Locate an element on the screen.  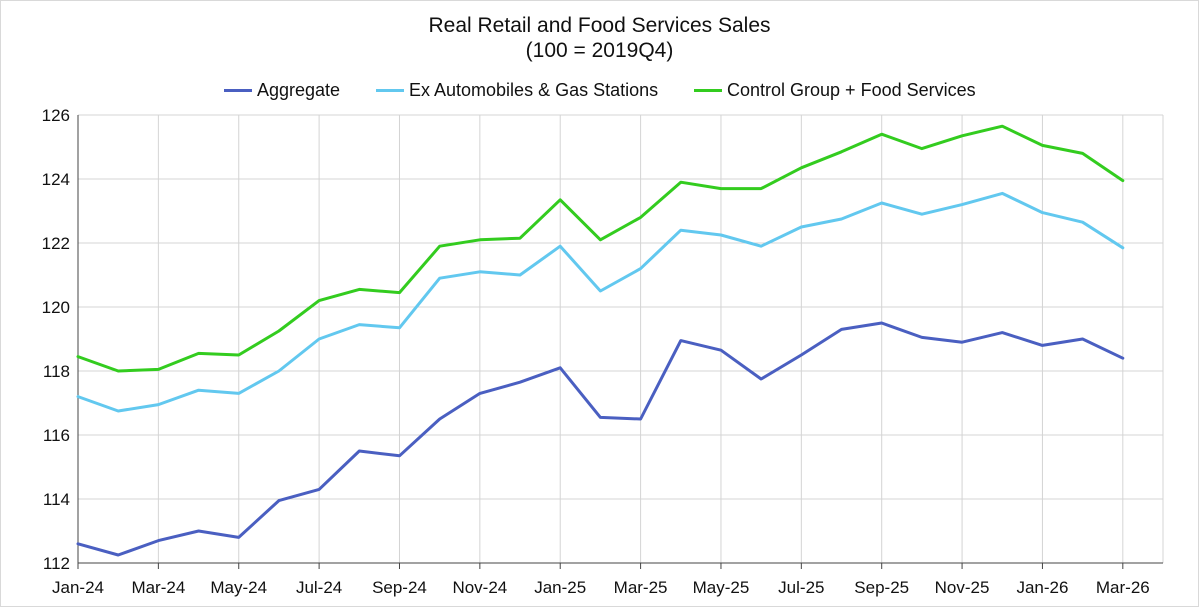
y-tick-label: 114 is located at coordinates (56, 499).